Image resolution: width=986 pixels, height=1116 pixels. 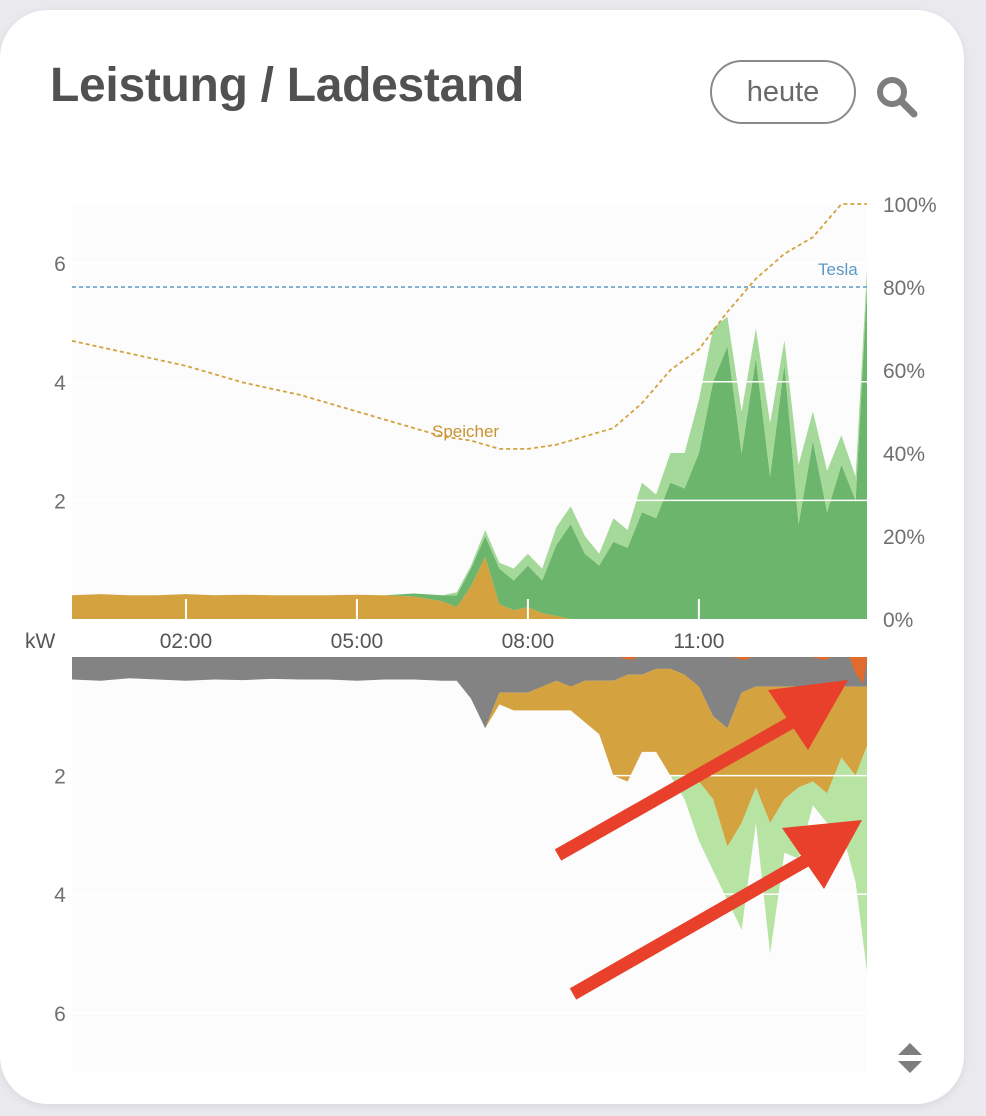 What do you see at coordinates (910, 205) in the screenshot?
I see `percent-tick: 100%` at bounding box center [910, 205].